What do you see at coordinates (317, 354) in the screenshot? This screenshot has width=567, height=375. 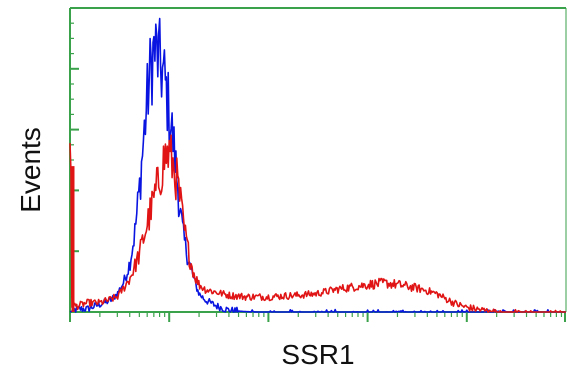 I see `x-axis-label: SSR1` at bounding box center [317, 354].